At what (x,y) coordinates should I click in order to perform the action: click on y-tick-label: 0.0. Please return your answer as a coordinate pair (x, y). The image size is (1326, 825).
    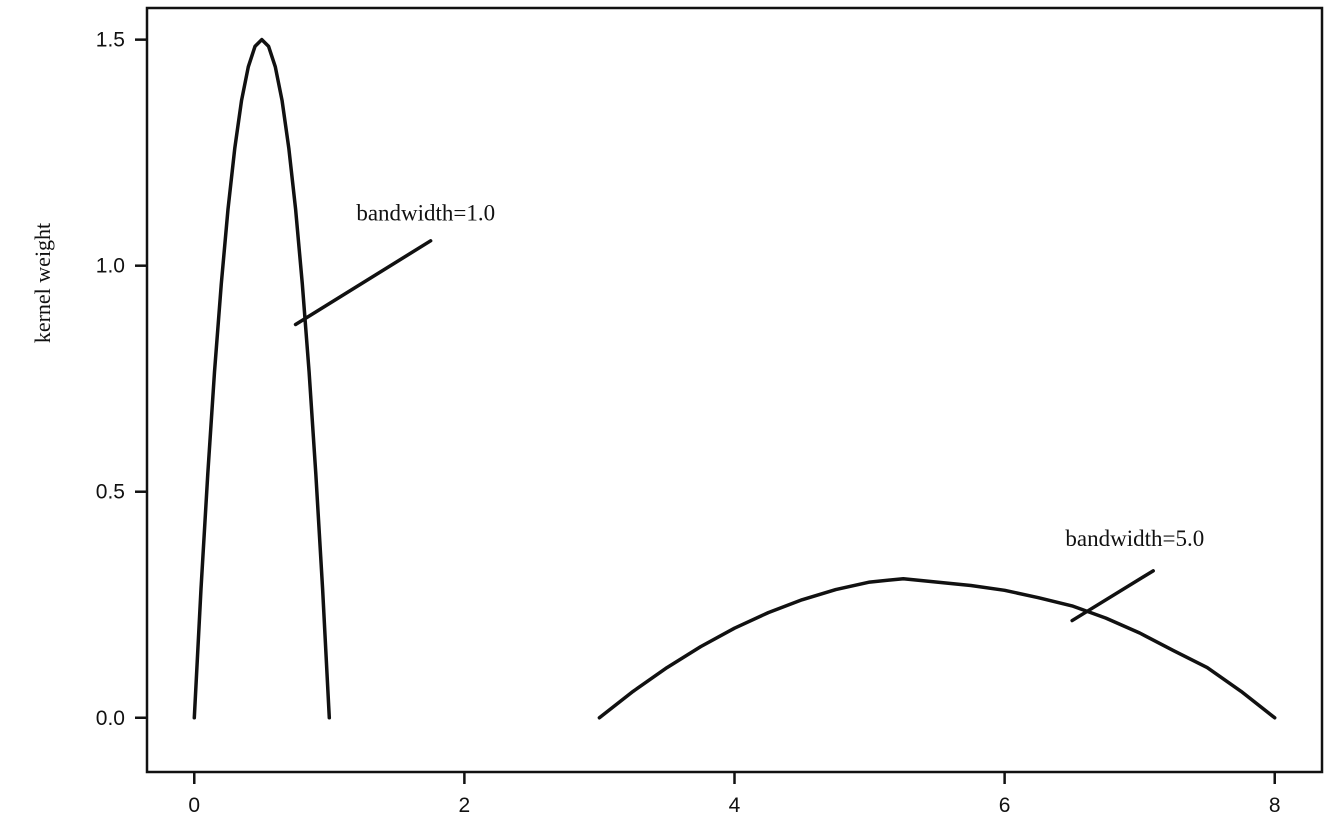
    Looking at the image, I should click on (110, 718).